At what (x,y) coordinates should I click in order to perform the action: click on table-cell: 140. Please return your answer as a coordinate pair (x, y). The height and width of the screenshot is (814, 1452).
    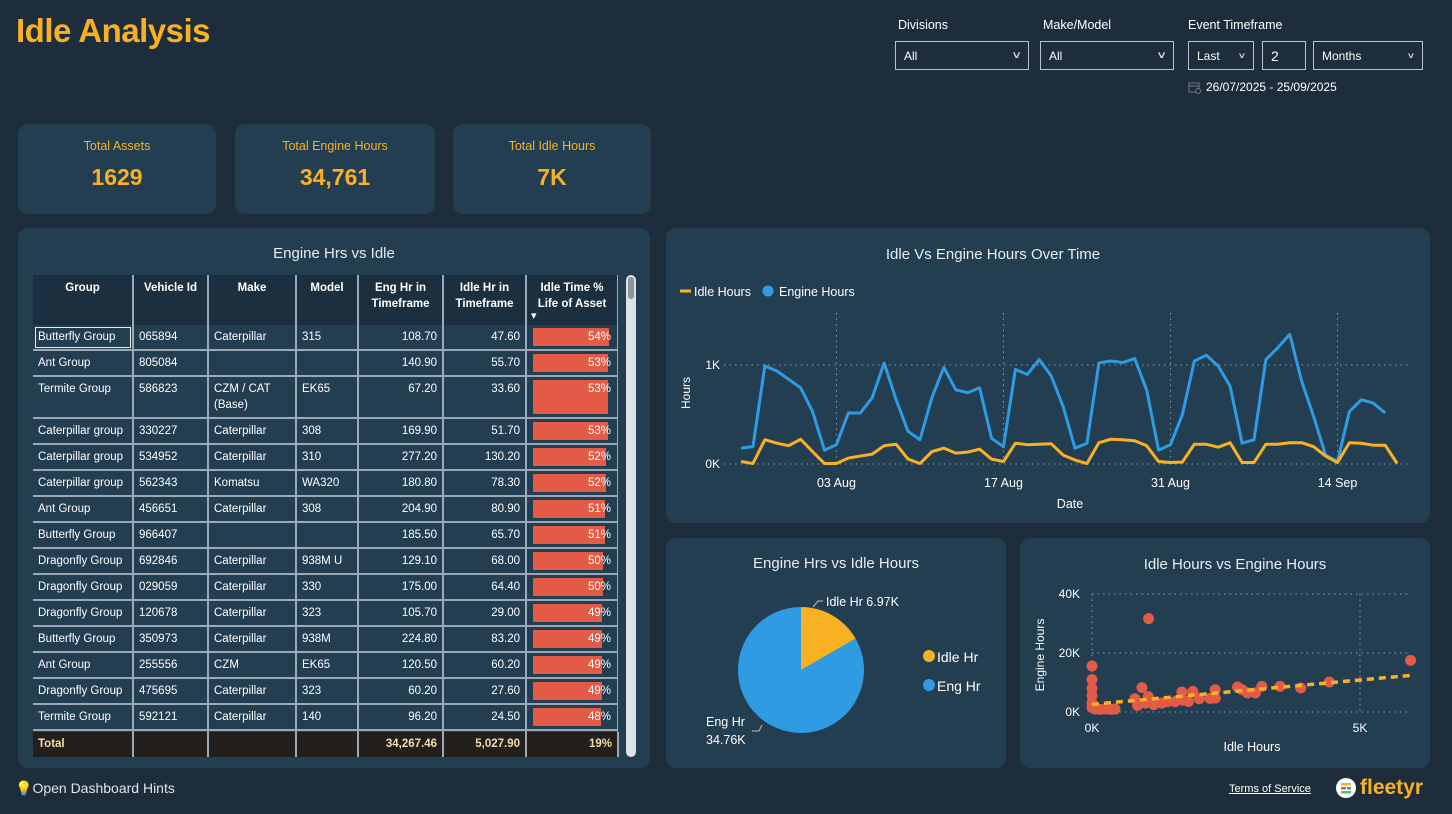
    Looking at the image, I should click on (327, 717).